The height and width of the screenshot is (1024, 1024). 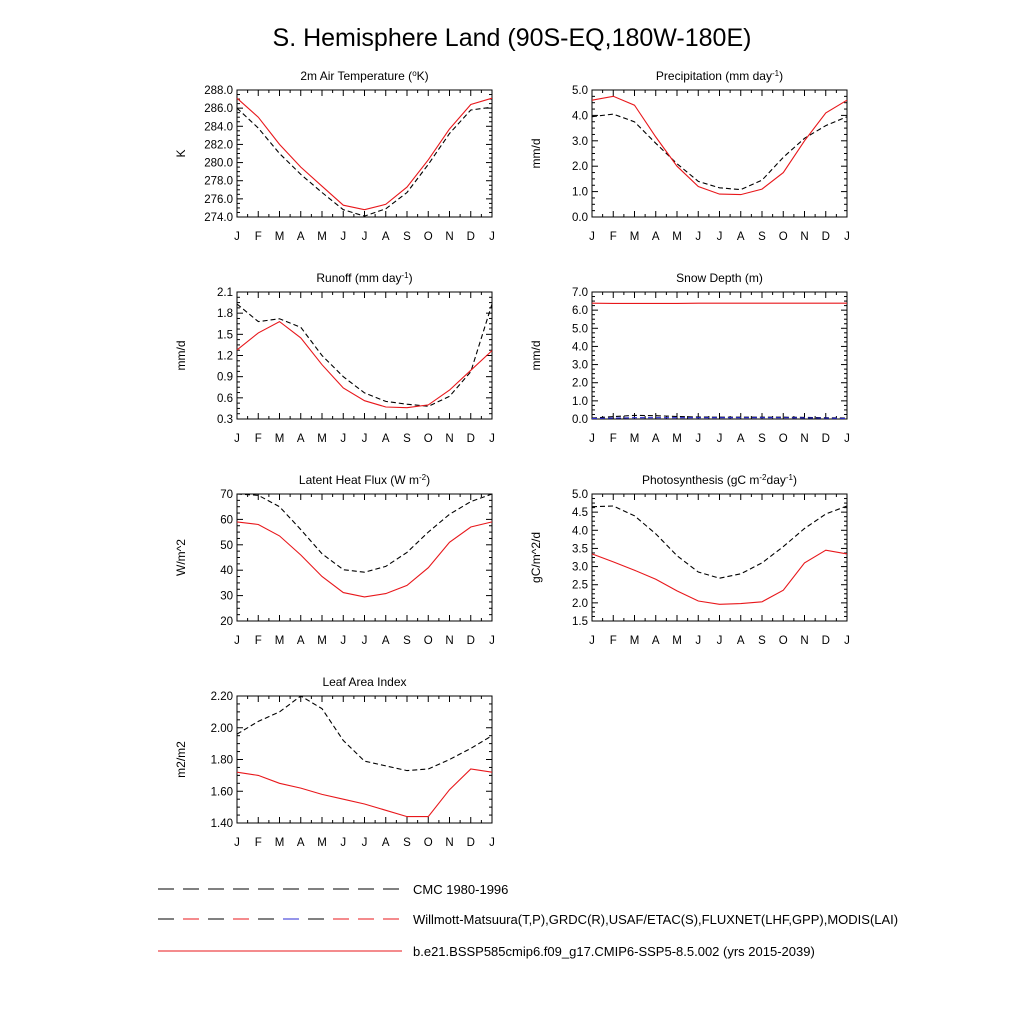 What do you see at coordinates (226, 571) in the screenshot?
I see `y-tick-label: 40` at bounding box center [226, 571].